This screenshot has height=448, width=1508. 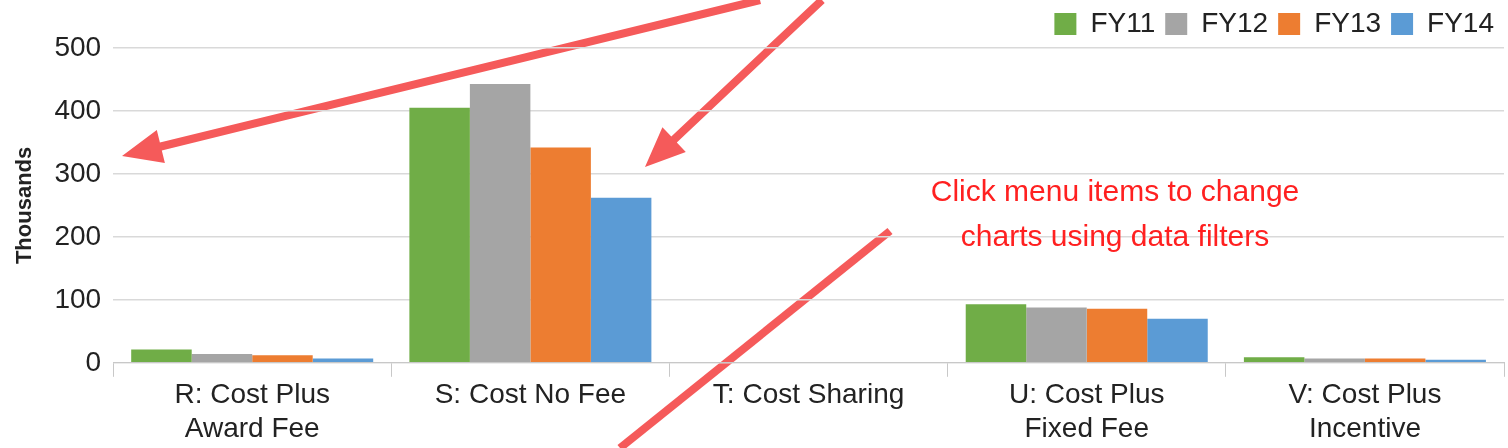 What do you see at coordinates (1235, 22) in the screenshot?
I see `legend-label: FY12` at bounding box center [1235, 22].